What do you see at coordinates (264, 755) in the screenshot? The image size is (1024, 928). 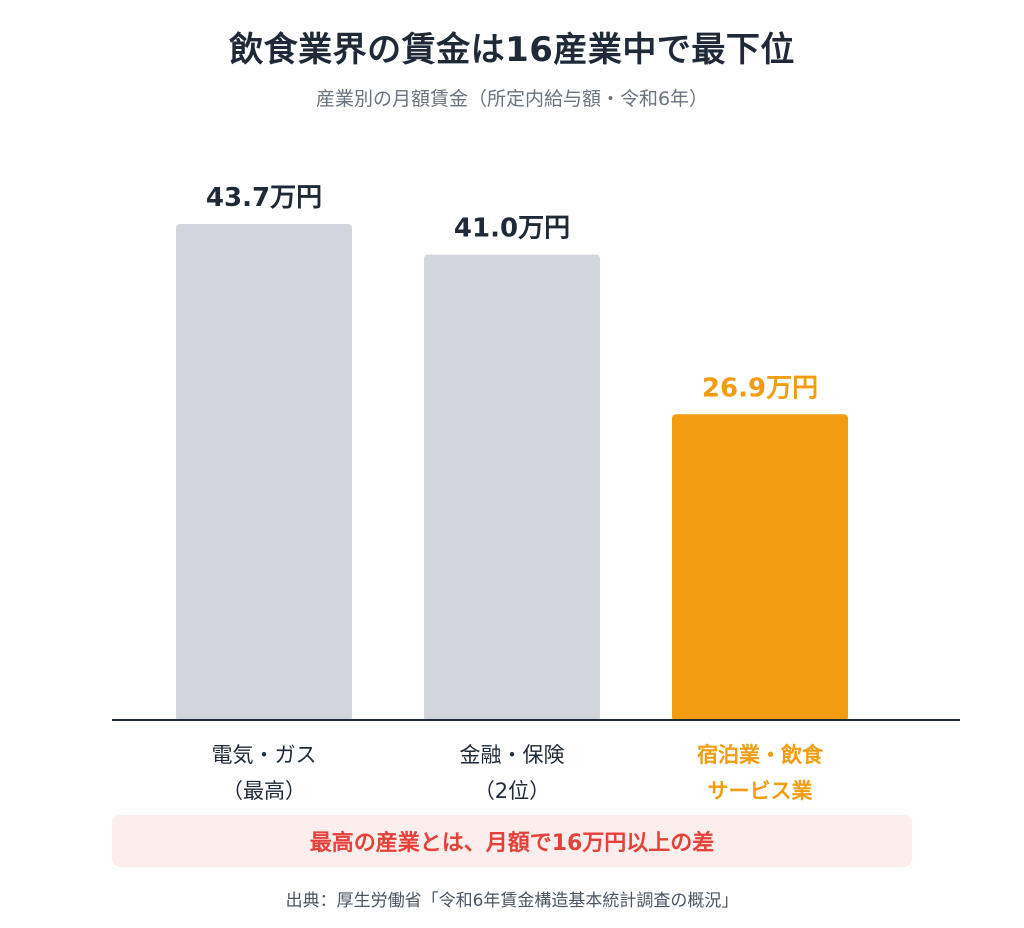 I see `category-label: 電気・ガス` at bounding box center [264, 755].